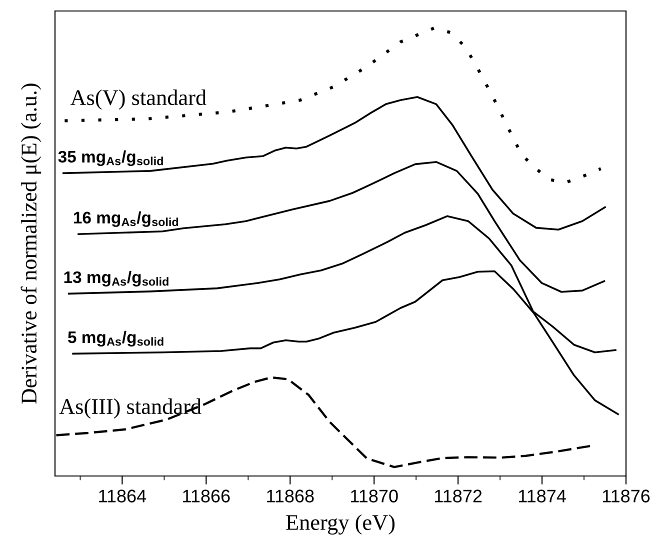 This screenshot has width=654, height=546. Describe the element at coordinates (290, 496) in the screenshot. I see `x-tick-label: 11868` at that location.